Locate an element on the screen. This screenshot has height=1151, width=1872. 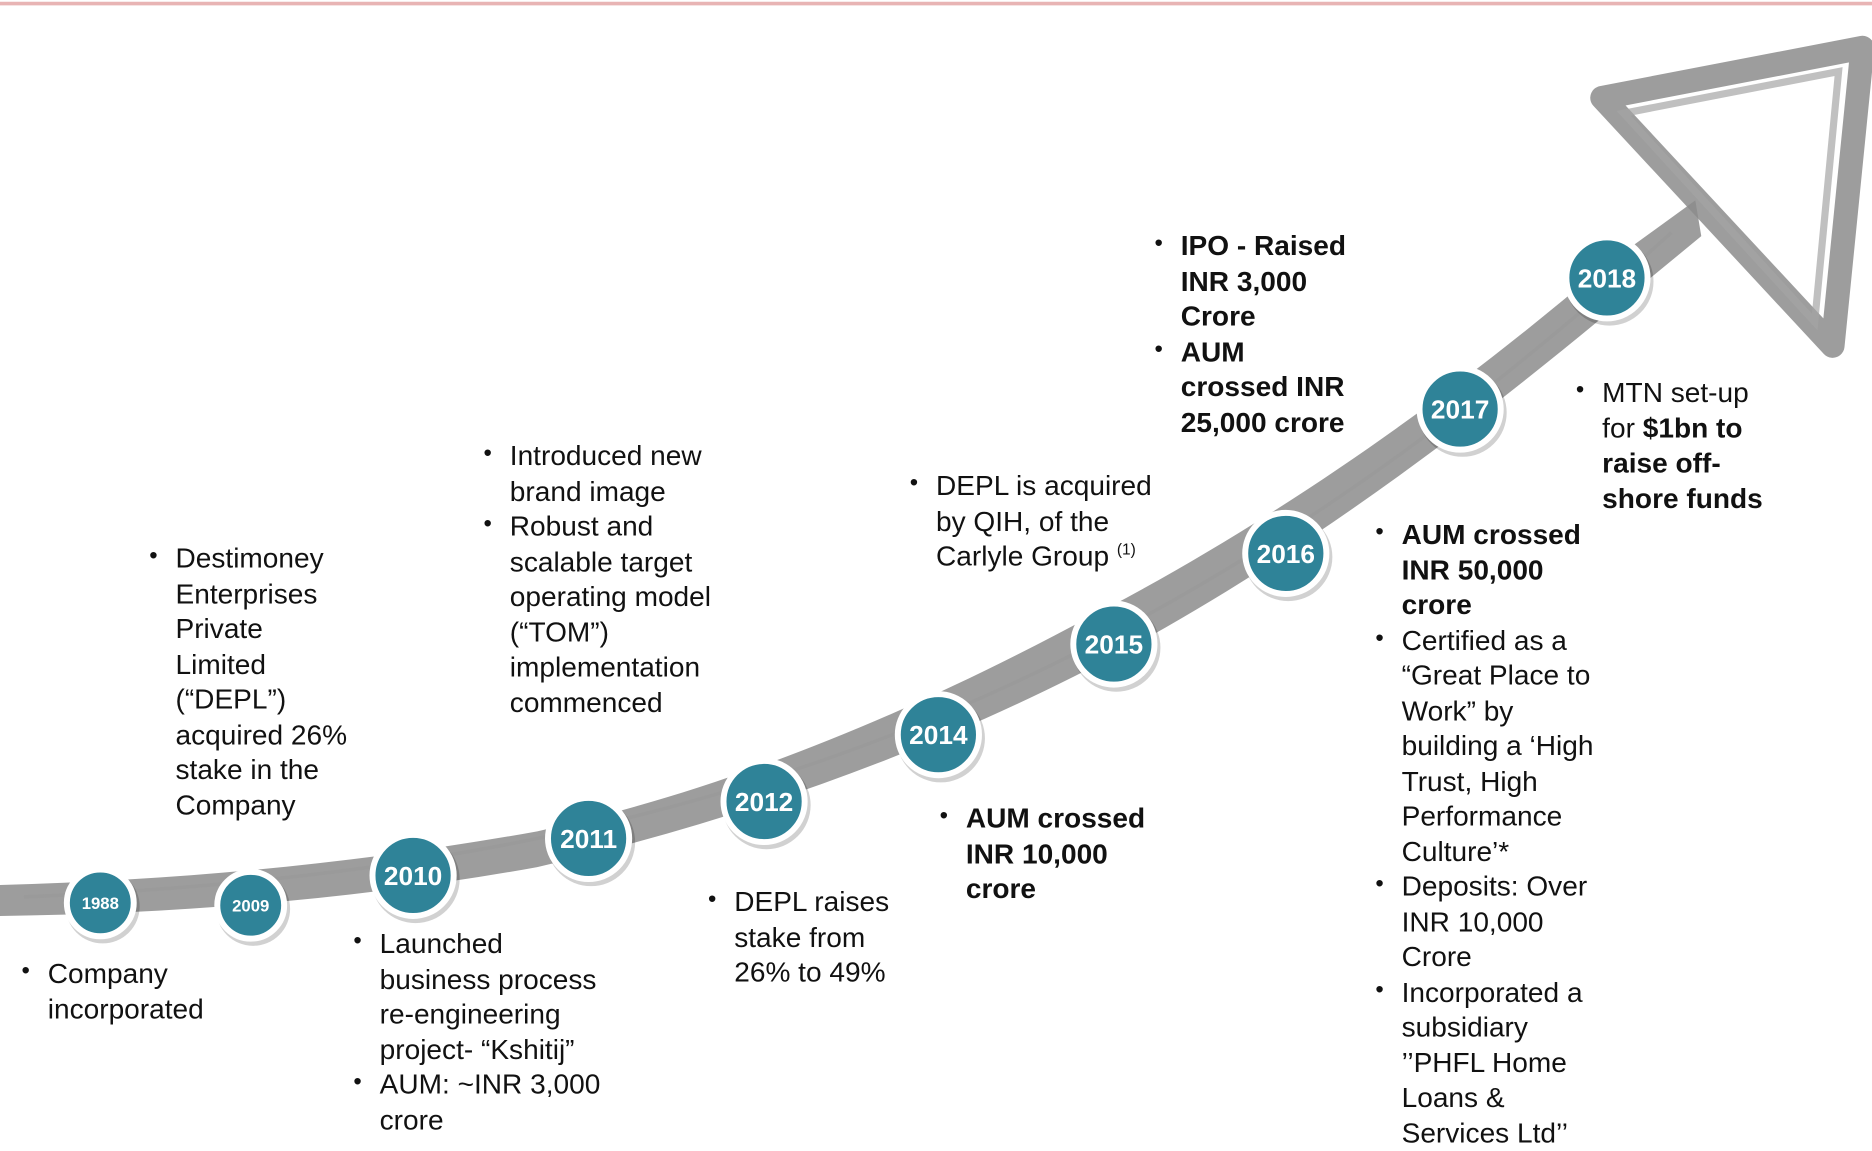
bullet-text: $1bn to raise off-shore funds is located at coordinates (1682, 463).